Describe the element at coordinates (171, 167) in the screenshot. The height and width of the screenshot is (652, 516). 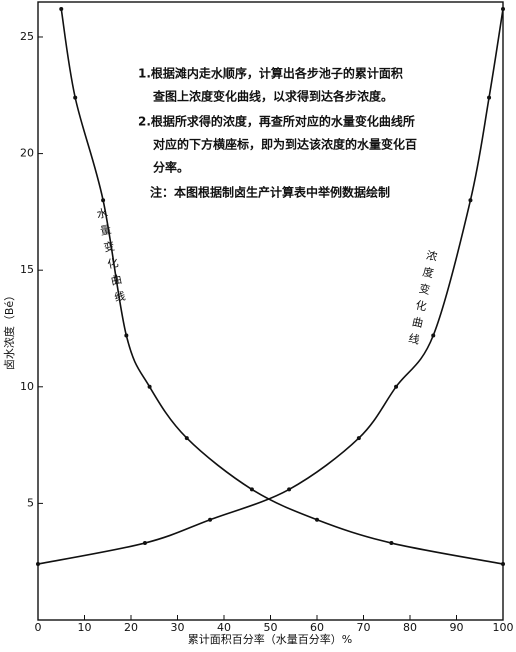
I see `note: 分率。` at that location.